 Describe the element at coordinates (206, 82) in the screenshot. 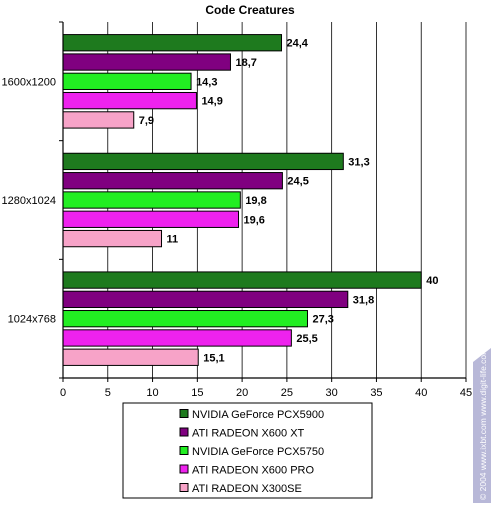

I see `data-label: 14,3` at that location.